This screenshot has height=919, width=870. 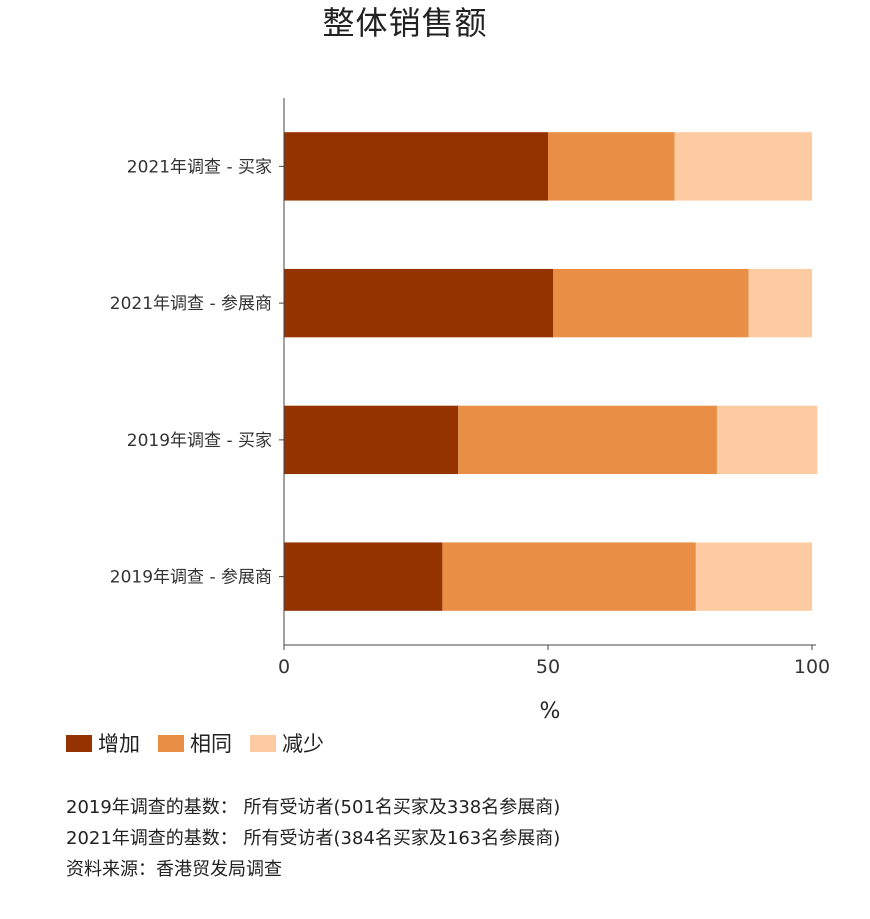 What do you see at coordinates (550, 711) in the screenshot?
I see `x-axis-label: %` at bounding box center [550, 711].